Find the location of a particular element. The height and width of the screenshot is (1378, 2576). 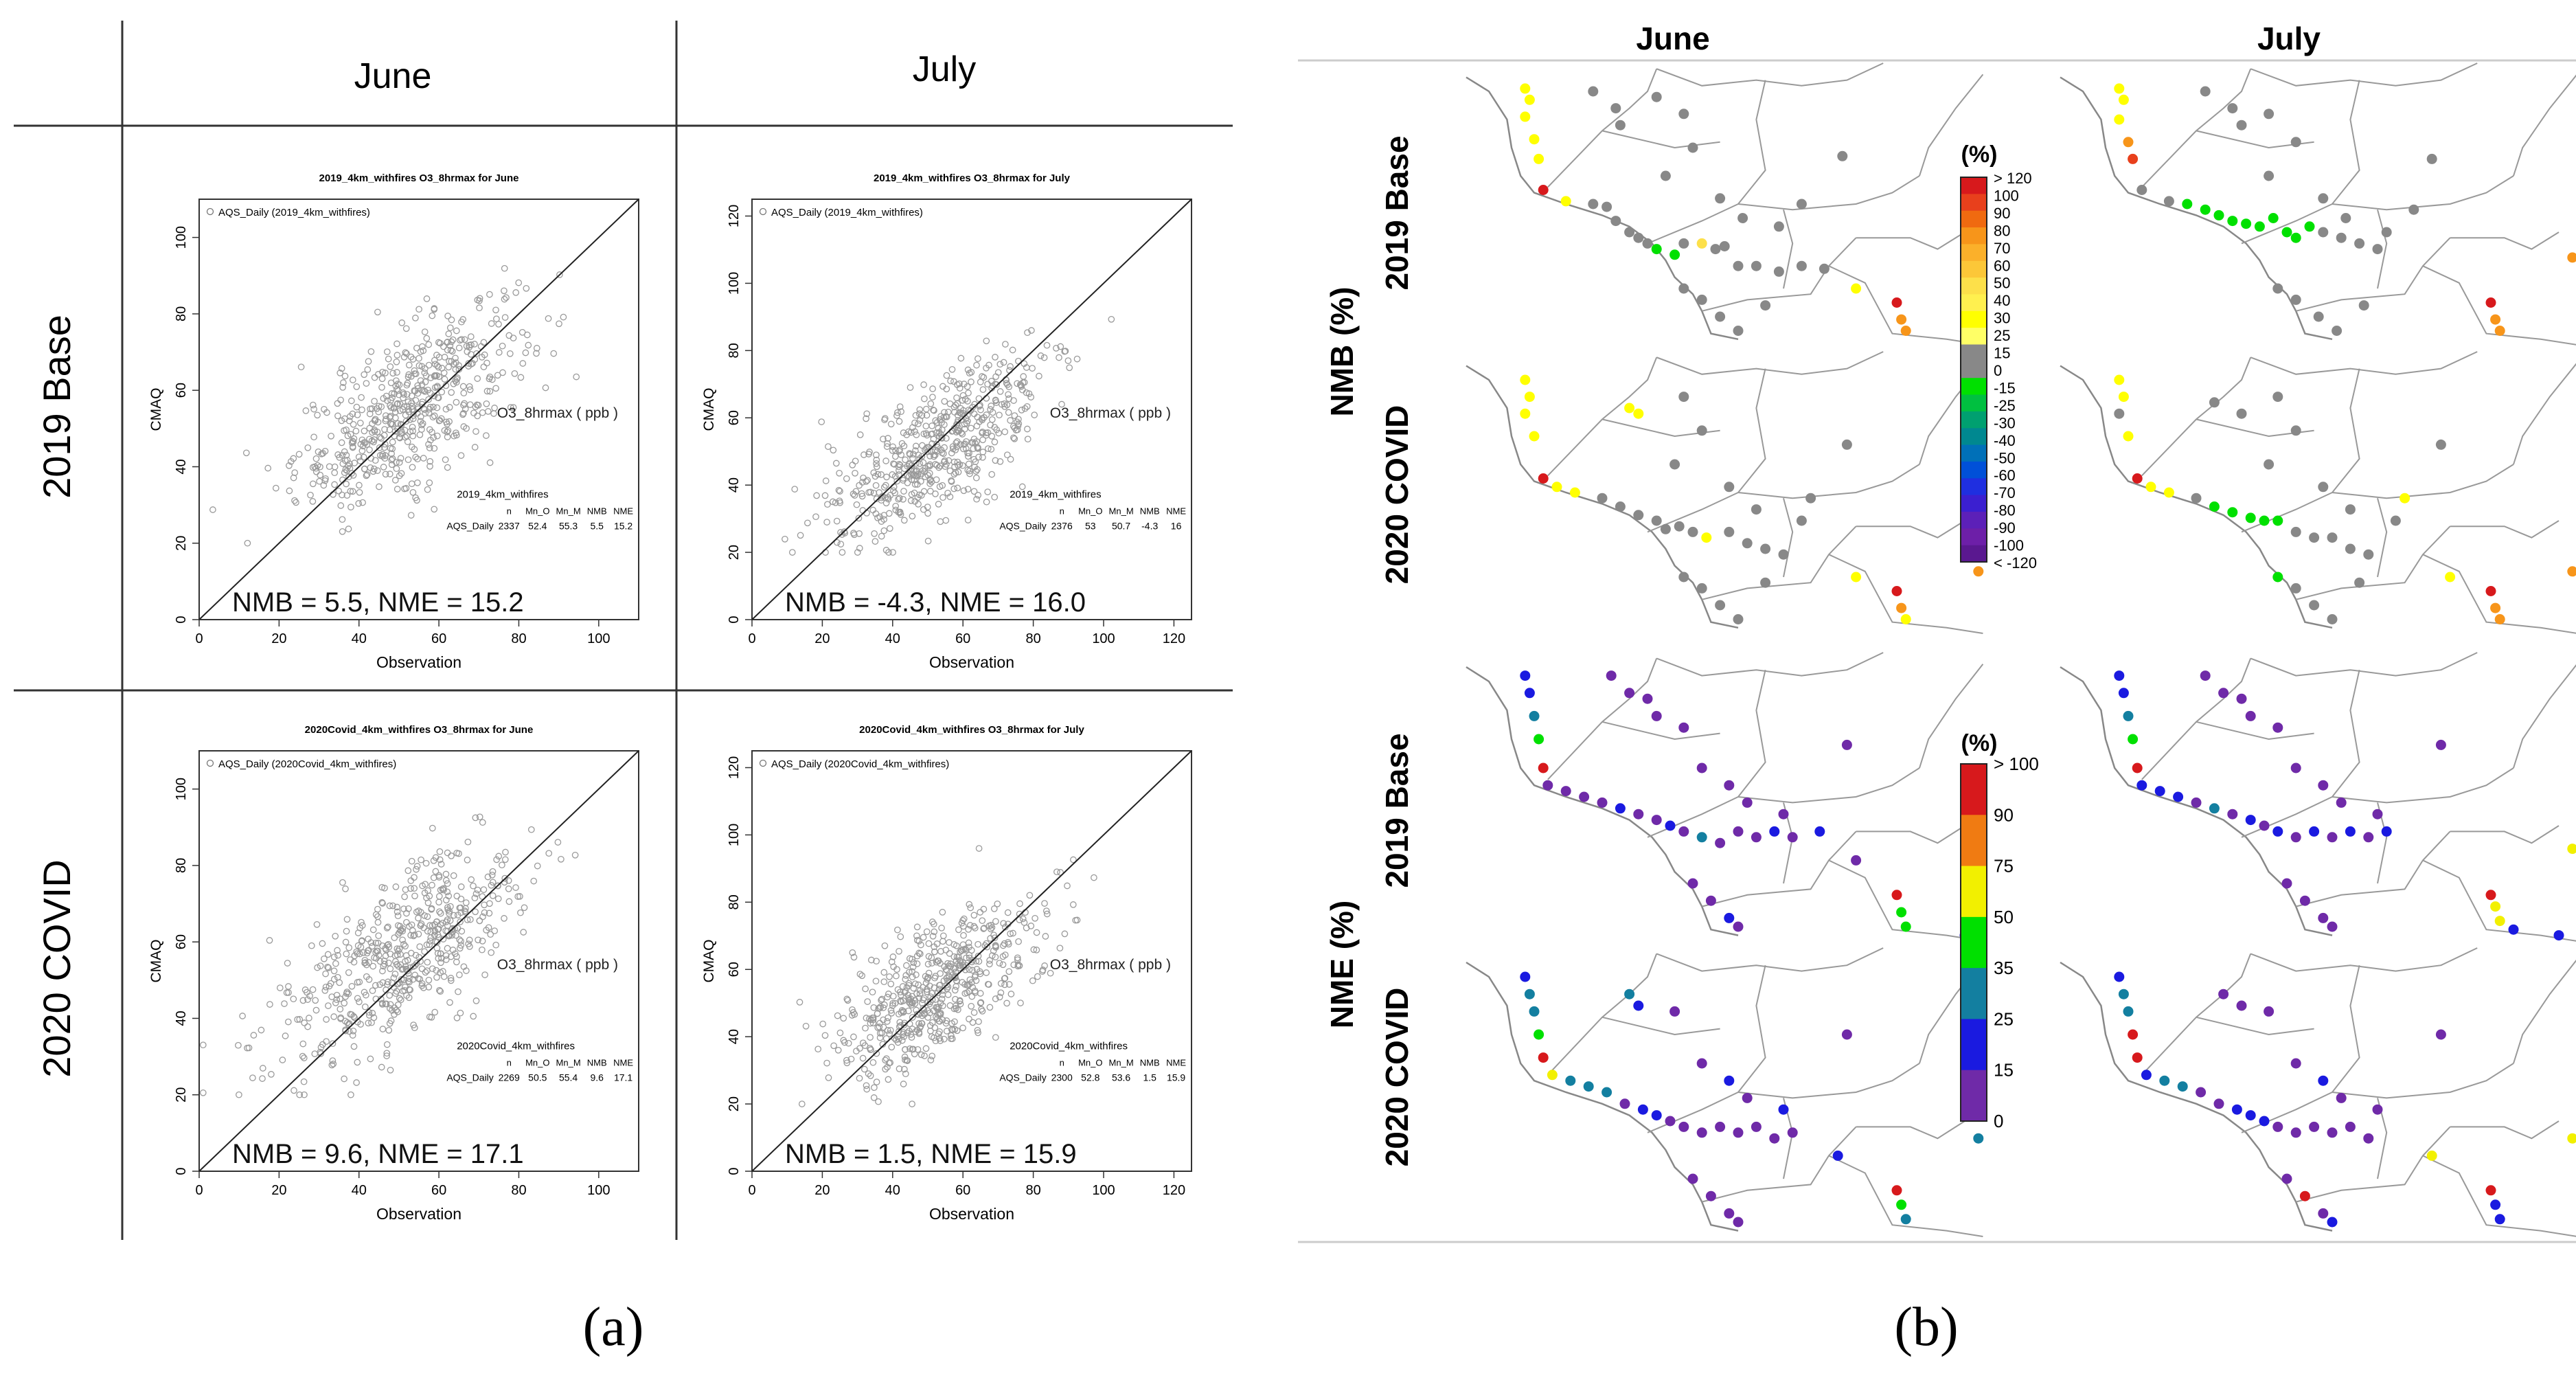

stats-value: 17.1 is located at coordinates (623, 1077).